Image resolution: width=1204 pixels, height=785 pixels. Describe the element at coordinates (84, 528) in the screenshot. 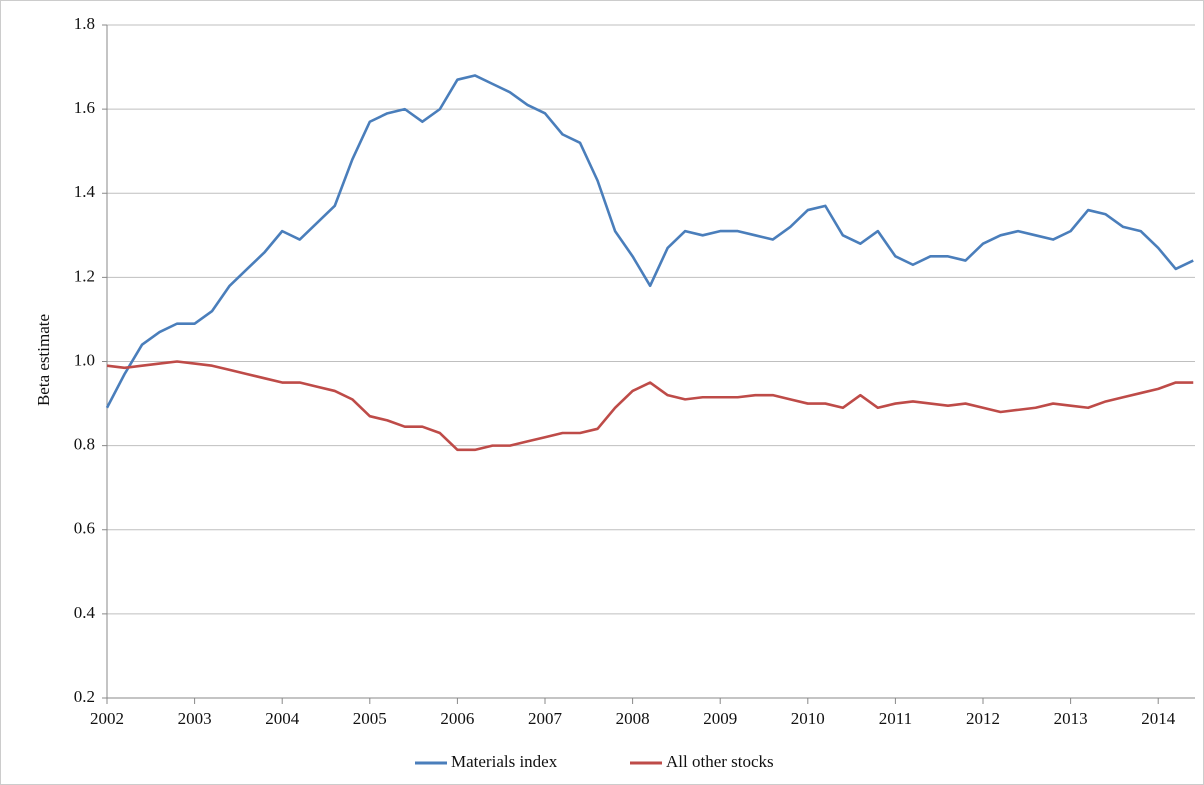

I see `y-tick-label: 0.6` at that location.